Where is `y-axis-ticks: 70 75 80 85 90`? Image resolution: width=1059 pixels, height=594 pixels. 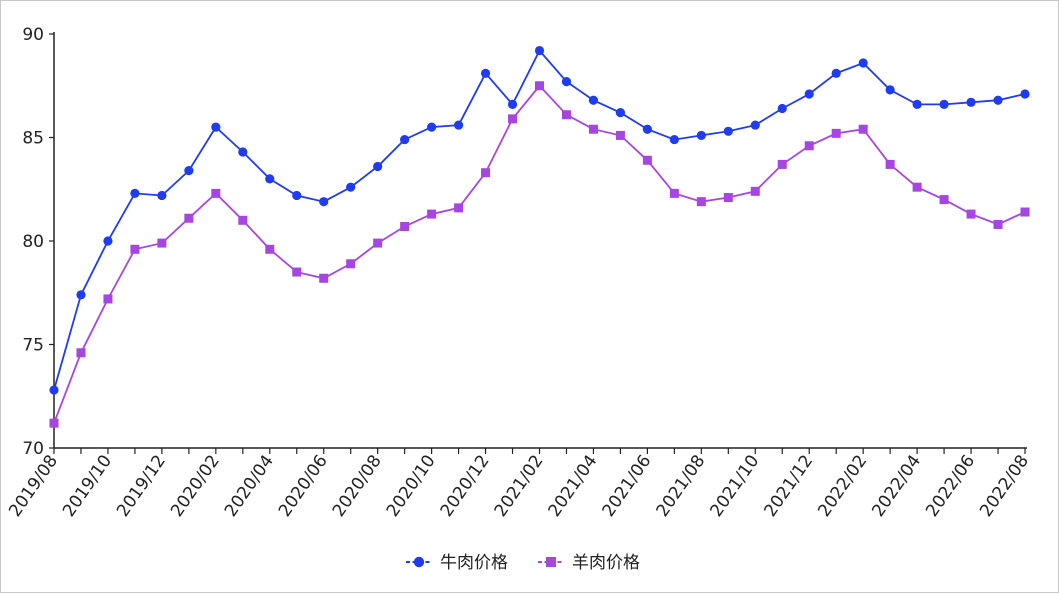
y-axis-ticks: 70 75 80 85 90 is located at coordinates (38, 242).